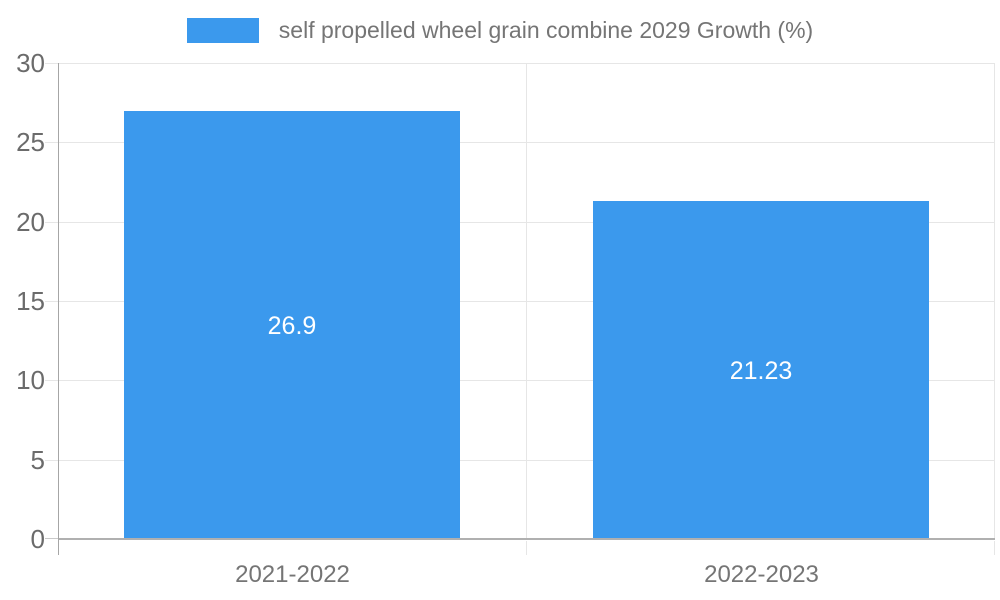  I want to click on x-axis-labels: 2021-2022 2022-2023, so click(526, 576).